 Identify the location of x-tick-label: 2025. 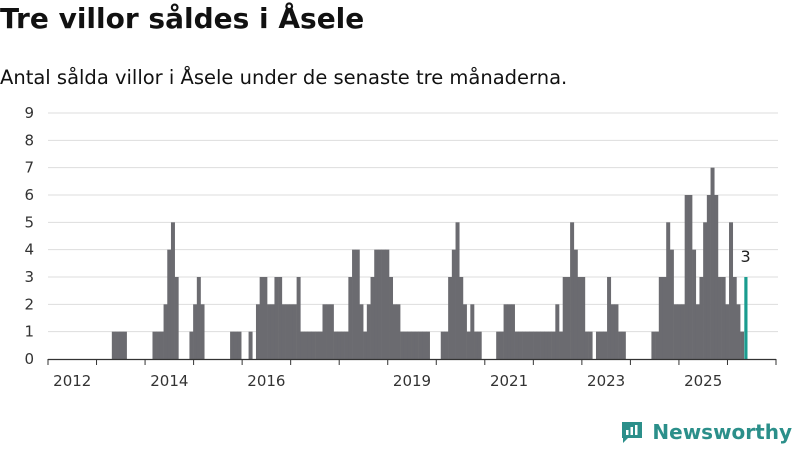
(703, 381).